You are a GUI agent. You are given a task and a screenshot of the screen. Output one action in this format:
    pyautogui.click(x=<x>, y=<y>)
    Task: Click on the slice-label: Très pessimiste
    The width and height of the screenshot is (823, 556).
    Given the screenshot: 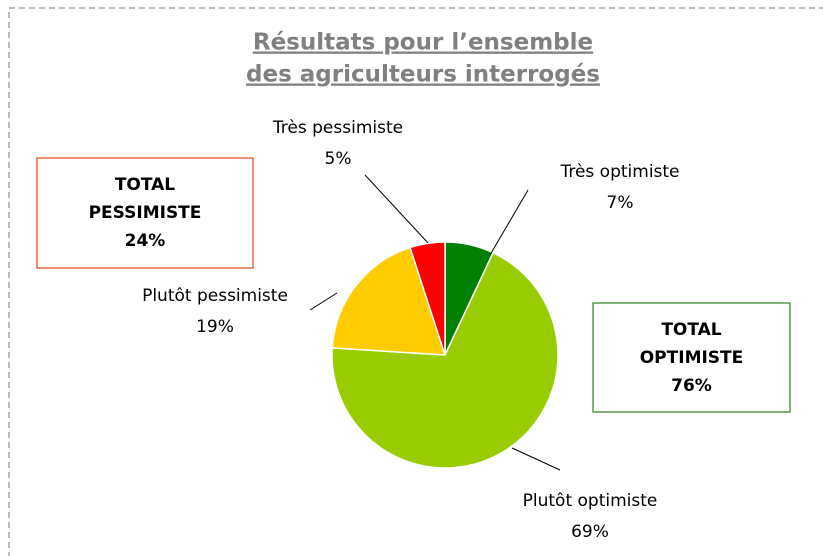 What is the action you would take?
    pyautogui.click(x=337, y=128)
    